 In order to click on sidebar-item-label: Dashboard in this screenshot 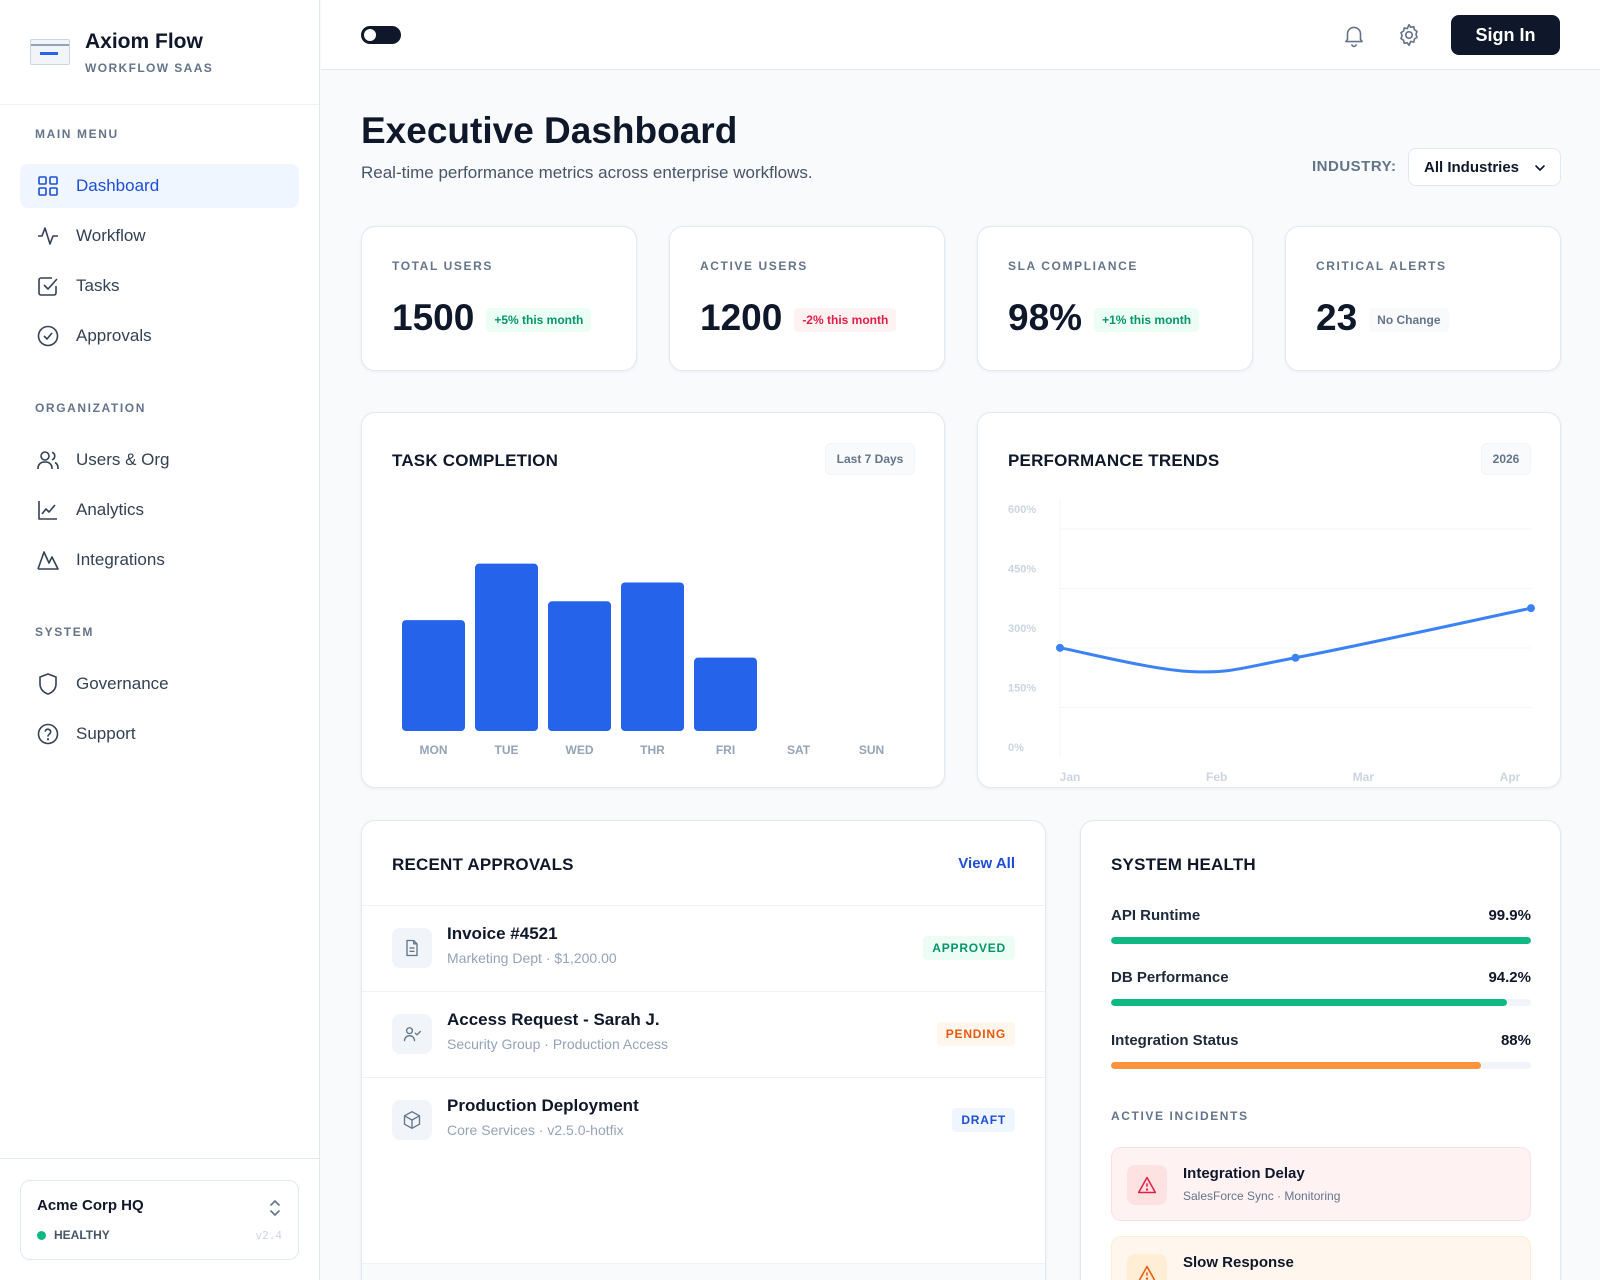, I will do `click(118, 185)`.